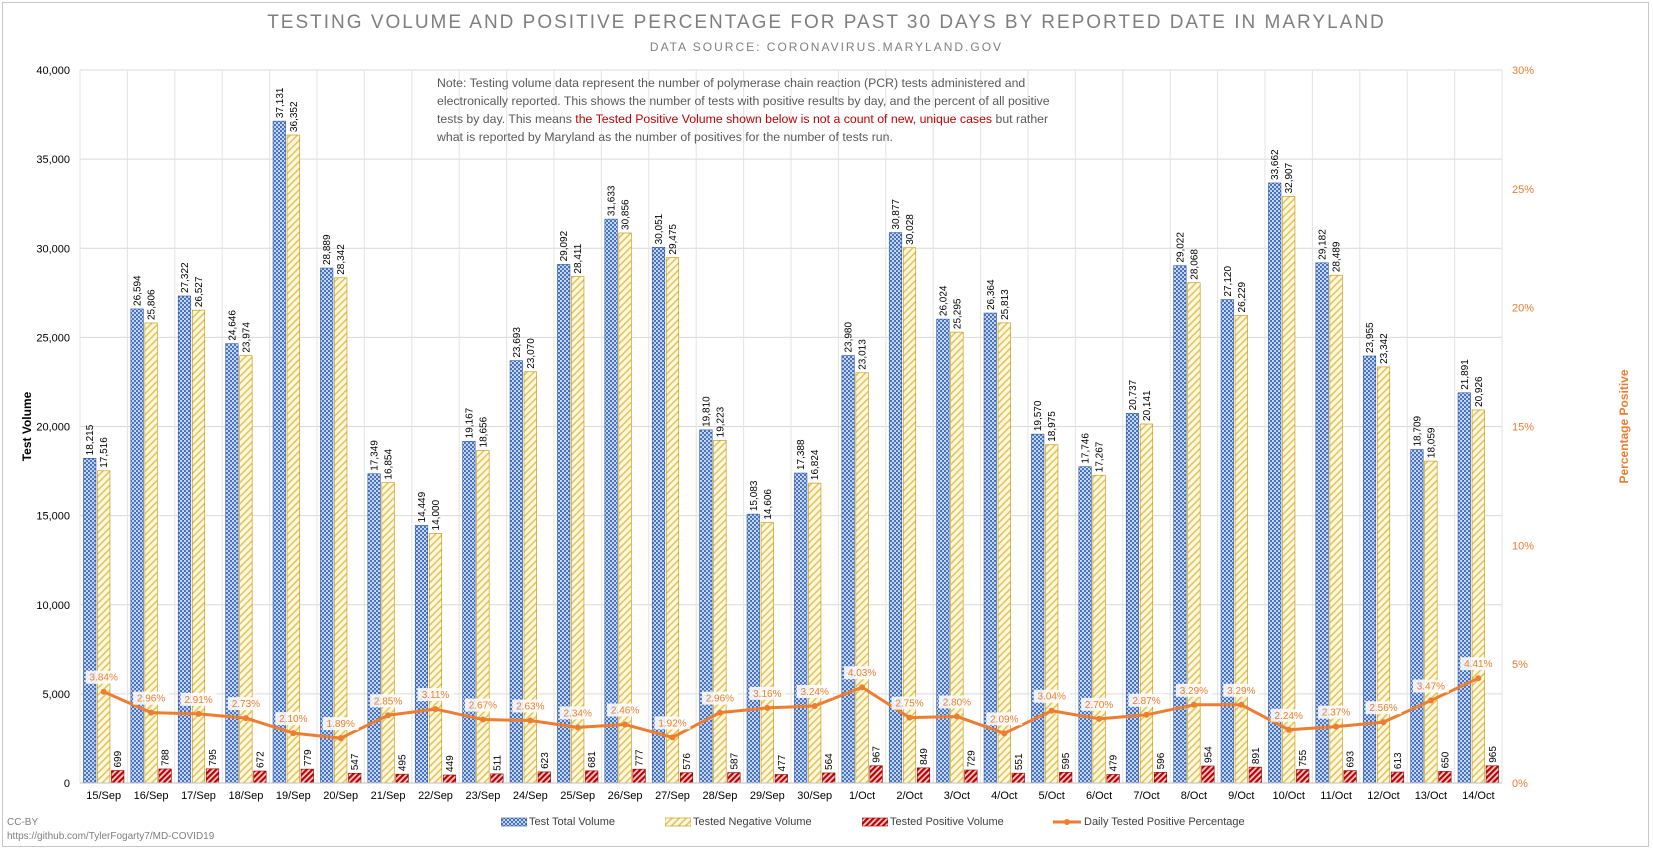 This screenshot has height=851, width=1653. I want to click on label-tested-negative: 25,813, so click(1005, 304).